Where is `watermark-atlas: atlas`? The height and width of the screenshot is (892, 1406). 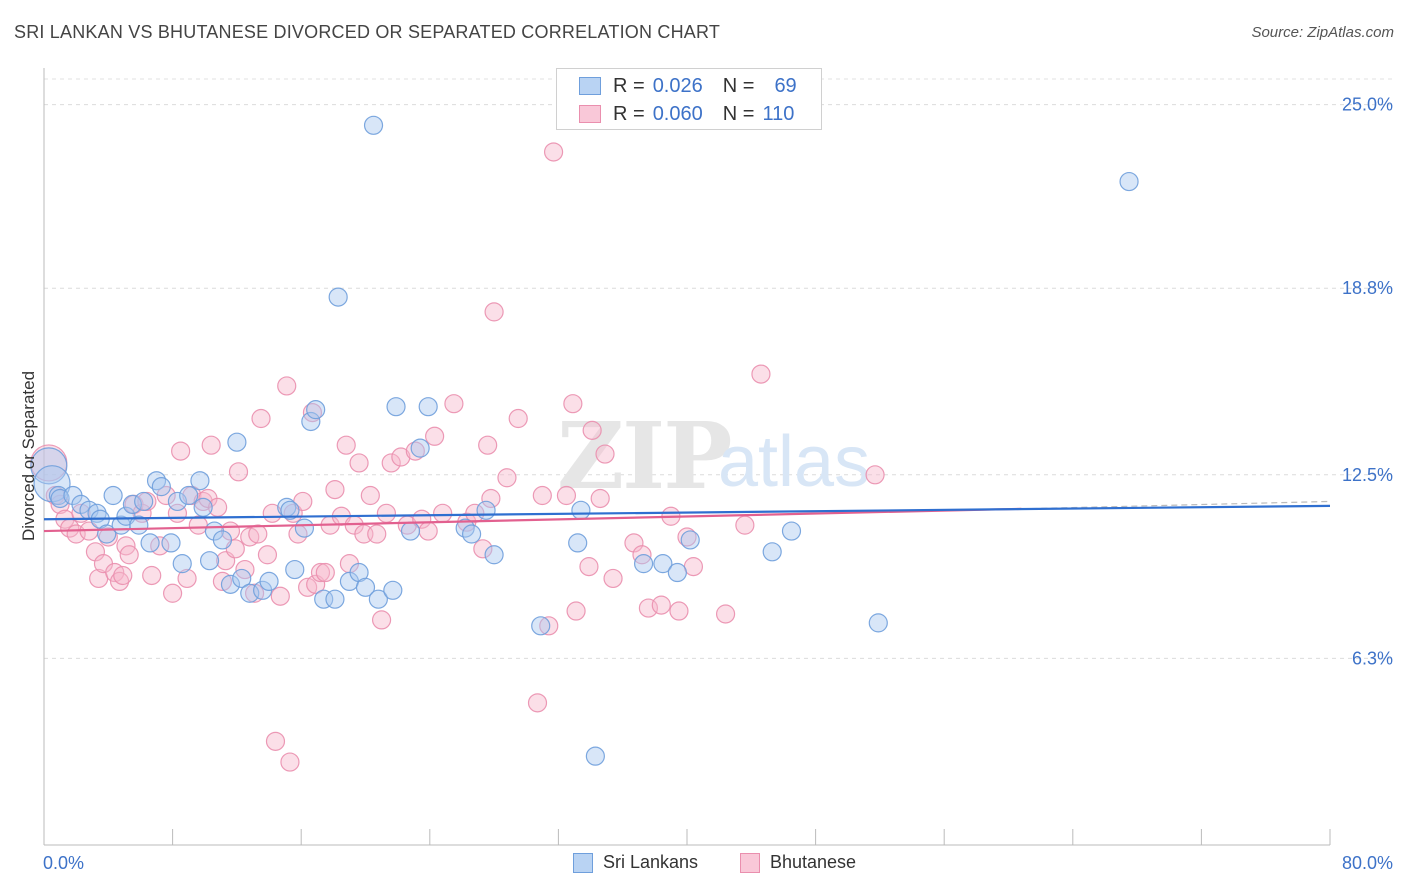 watermark-atlas: atlas is located at coordinates (794, 462).